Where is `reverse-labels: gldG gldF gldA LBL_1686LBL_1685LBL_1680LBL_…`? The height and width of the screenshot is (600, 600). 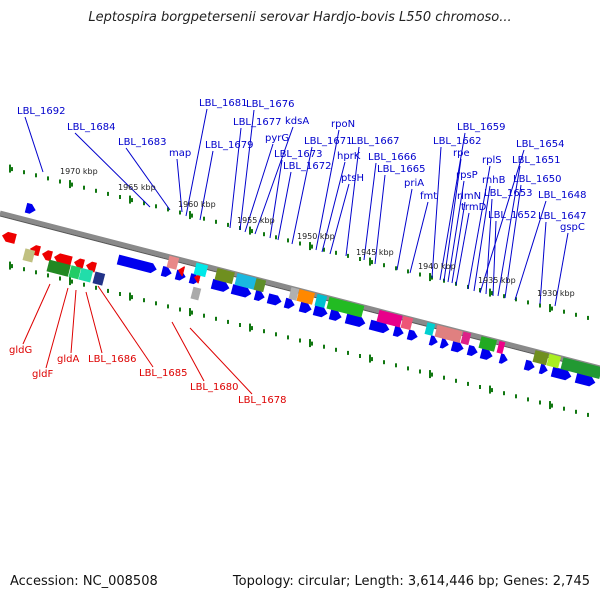
reverse-labels: gldG gldF gldA LBL_1686LBL_1685LBL_1680LBL_… is located at coordinates (147, 375).